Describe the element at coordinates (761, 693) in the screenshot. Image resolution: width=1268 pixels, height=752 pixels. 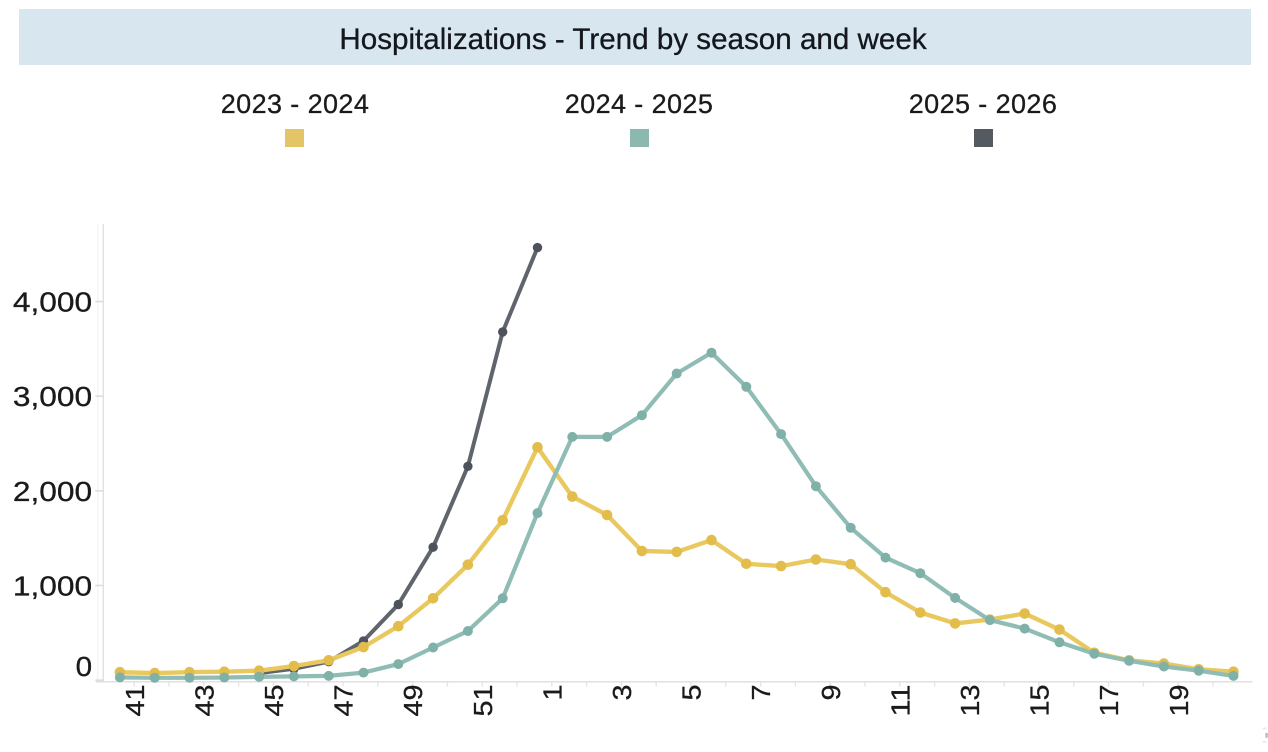
I see `svg-text: 7` at that location.